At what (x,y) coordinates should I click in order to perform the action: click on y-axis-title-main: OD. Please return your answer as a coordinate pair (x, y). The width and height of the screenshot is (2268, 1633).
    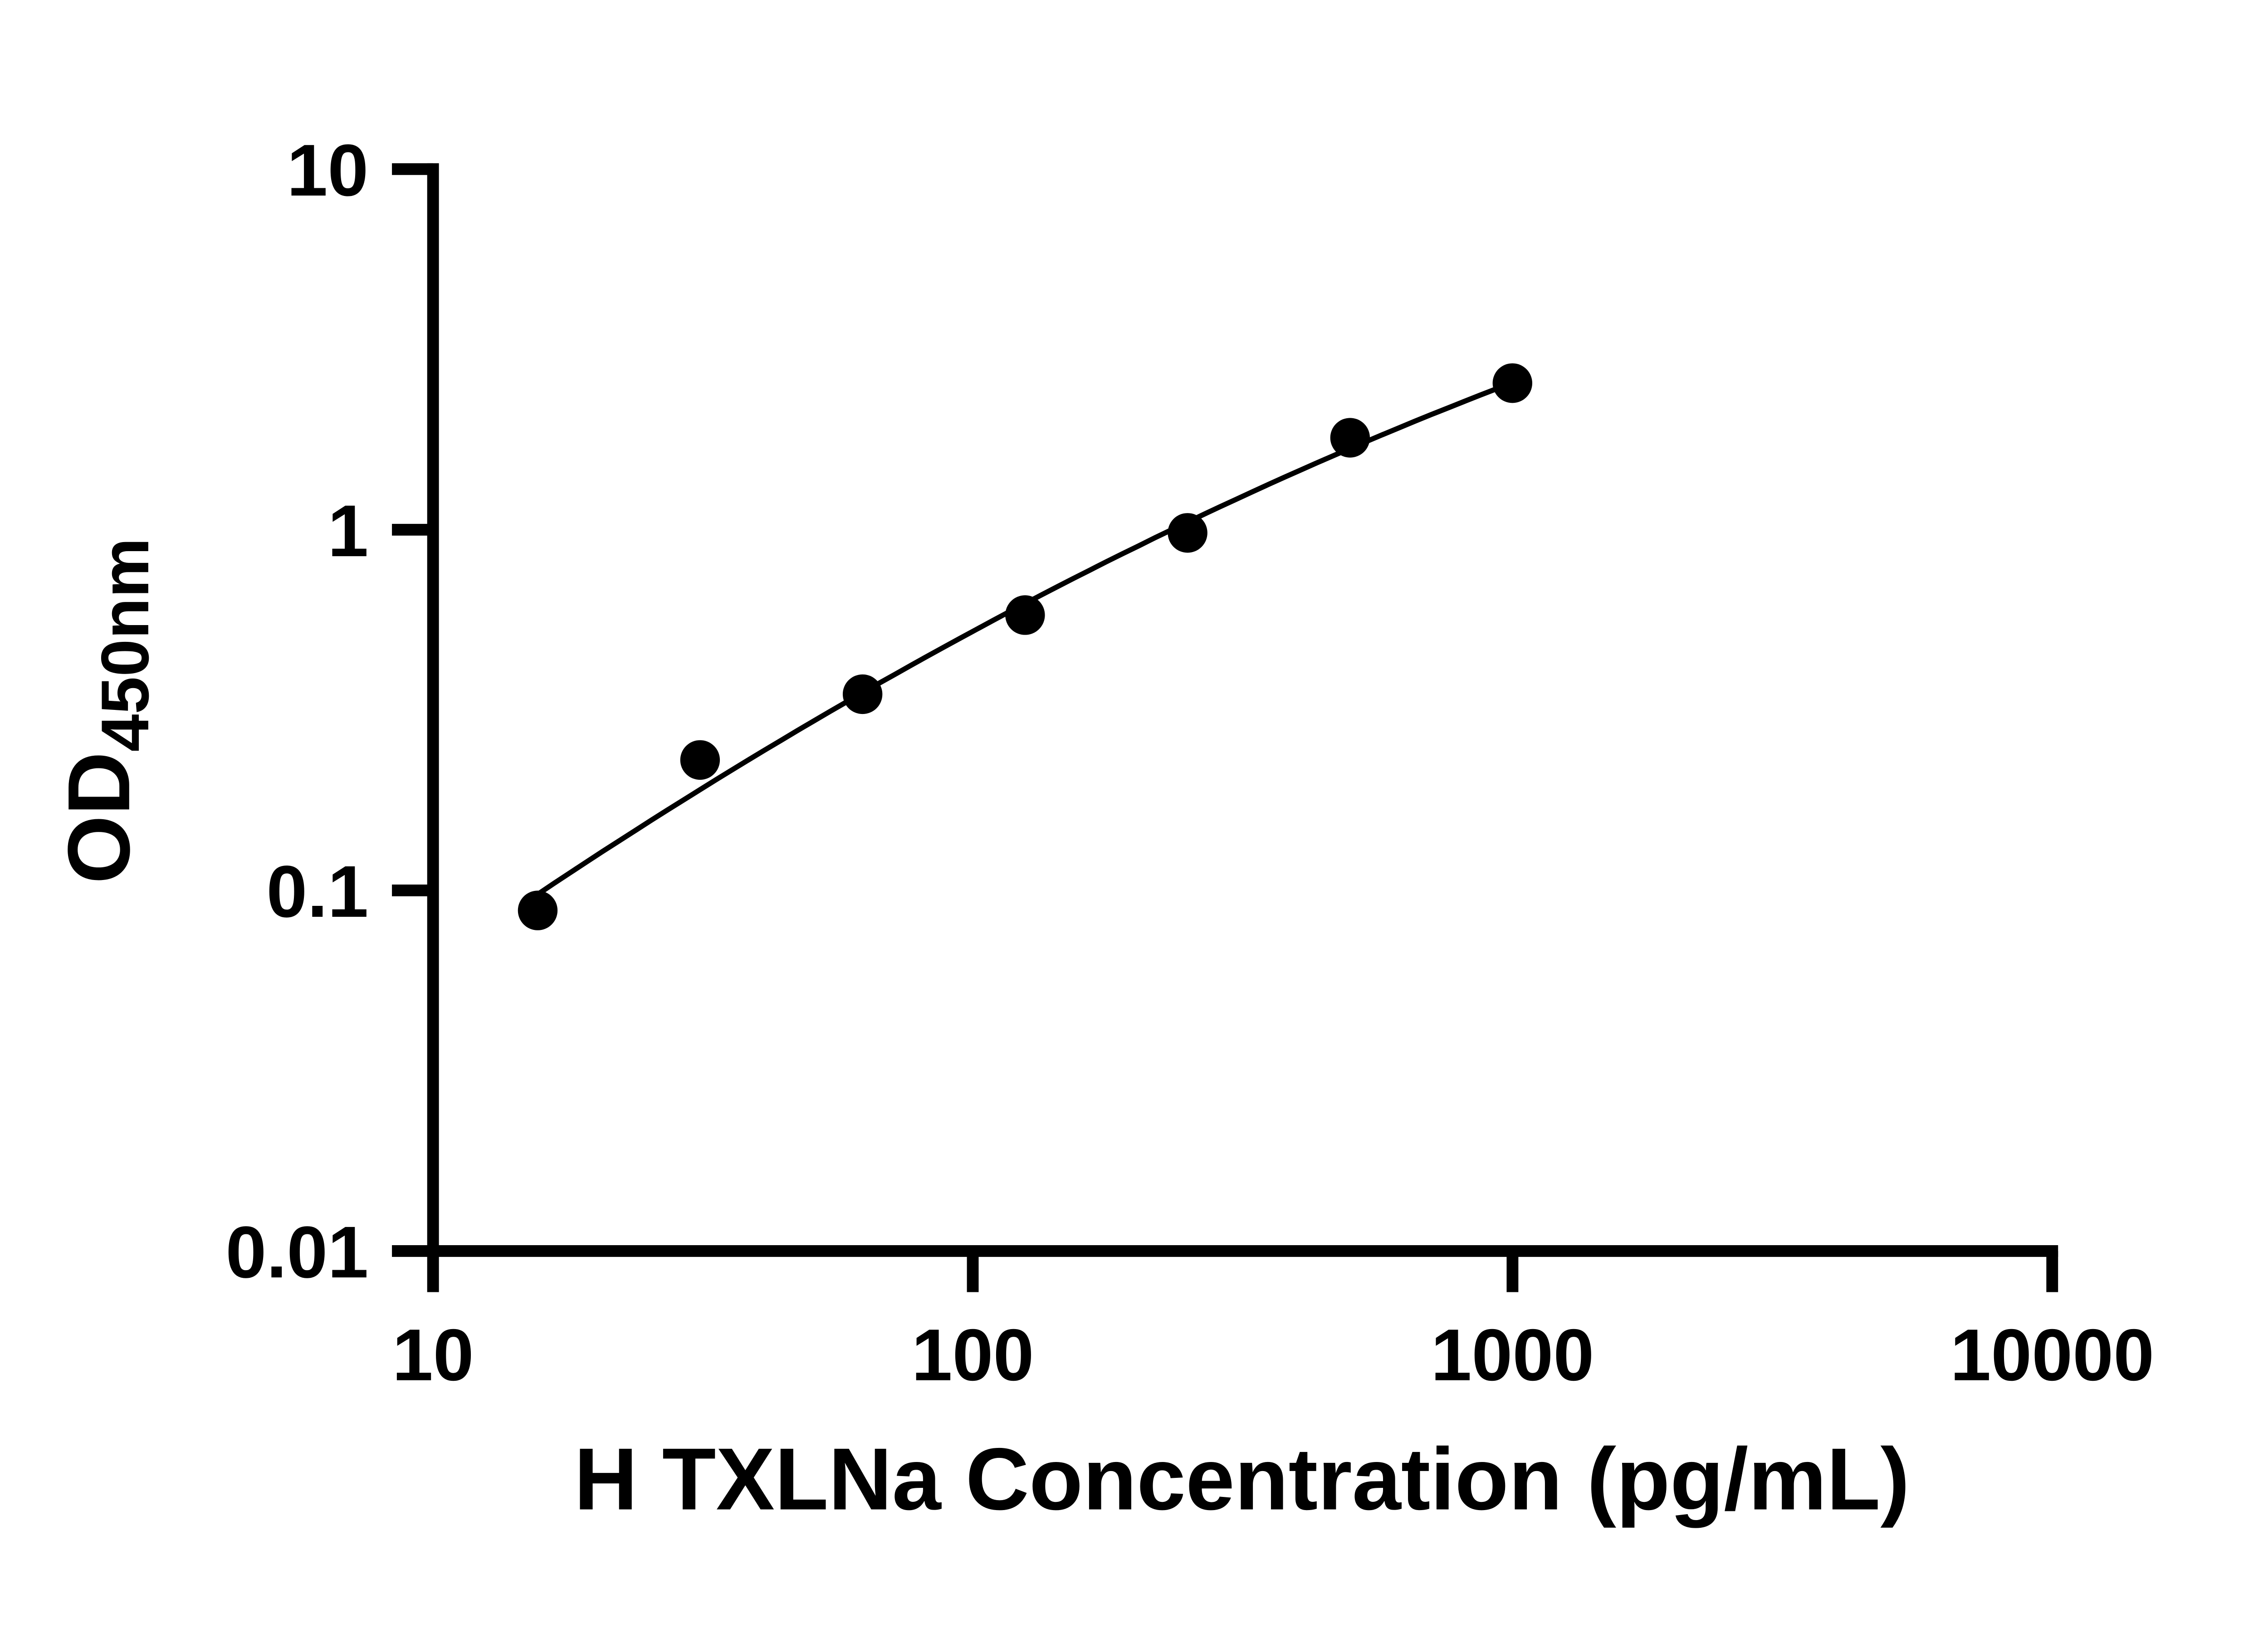
    Looking at the image, I should click on (99, 818).